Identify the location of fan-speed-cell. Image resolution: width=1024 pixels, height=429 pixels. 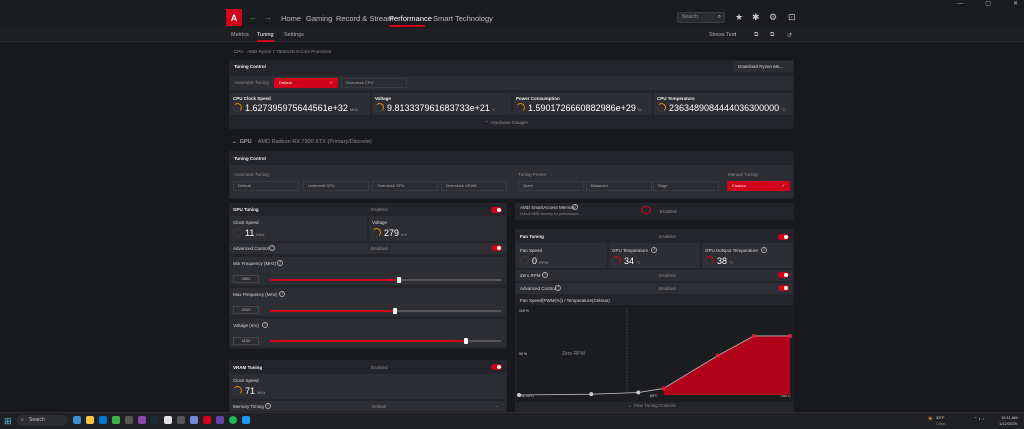
(561, 255).